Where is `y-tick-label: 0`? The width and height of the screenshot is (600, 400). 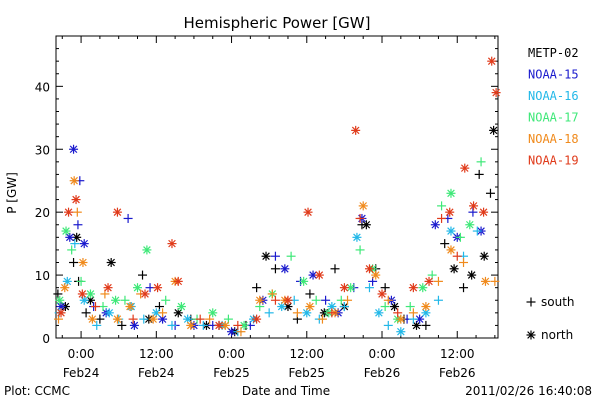
y-tick-label: 0 is located at coordinates (46, 339).